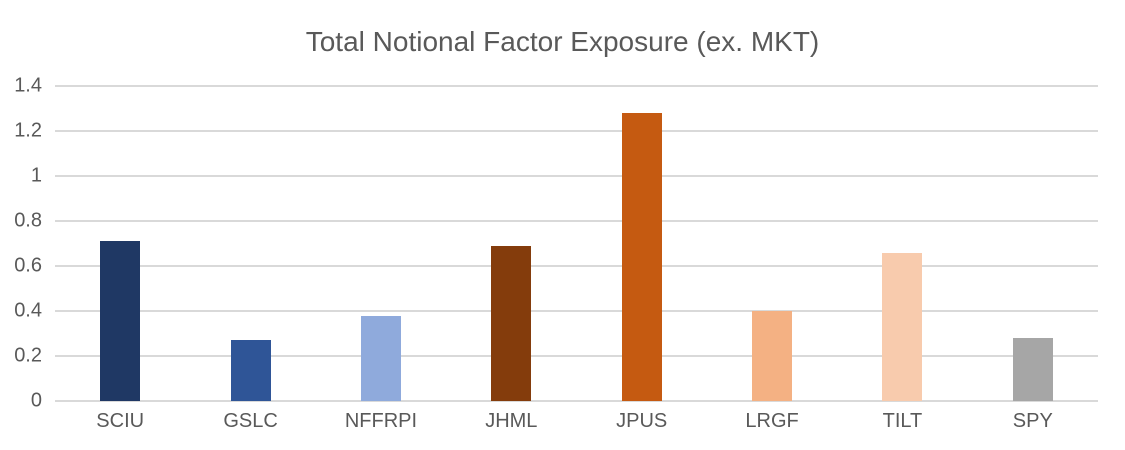 The image size is (1125, 450). What do you see at coordinates (36, 175) in the screenshot?
I see `y-axis-tick-label: 1` at bounding box center [36, 175].